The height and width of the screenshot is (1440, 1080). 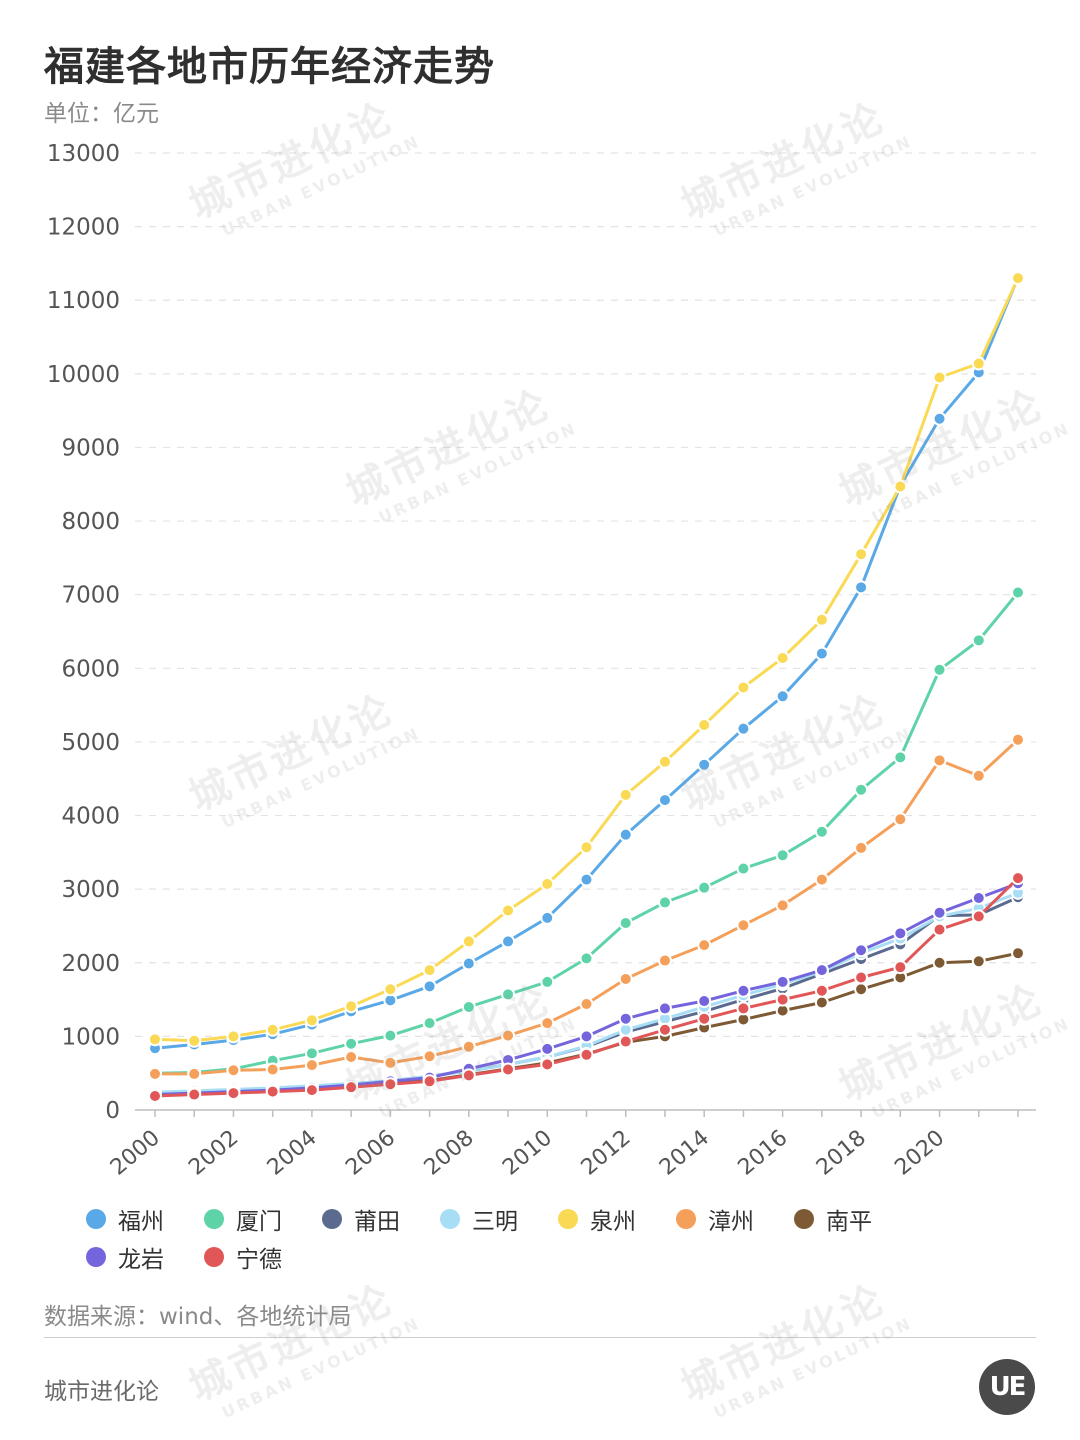 I want to click on legend-label: 福州, so click(x=141, y=1222).